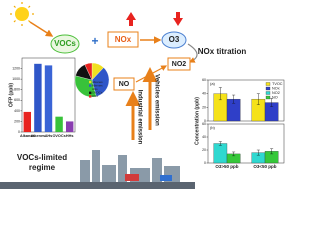 The height and width of the screenshot is (240, 320). What do you see at coordinates (97, 85) in the screenshot?
I see `legend-label: Alkenes` at bounding box center [97, 85].